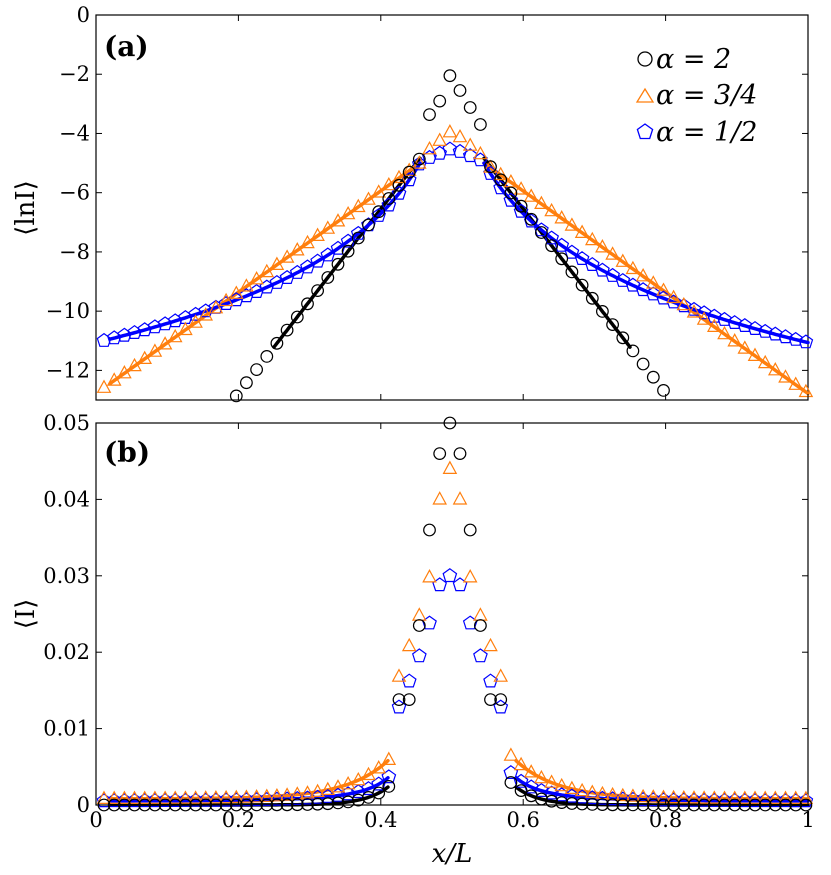  I want to click on legend-item-alpha-2: α = 2, so click(684, 59).